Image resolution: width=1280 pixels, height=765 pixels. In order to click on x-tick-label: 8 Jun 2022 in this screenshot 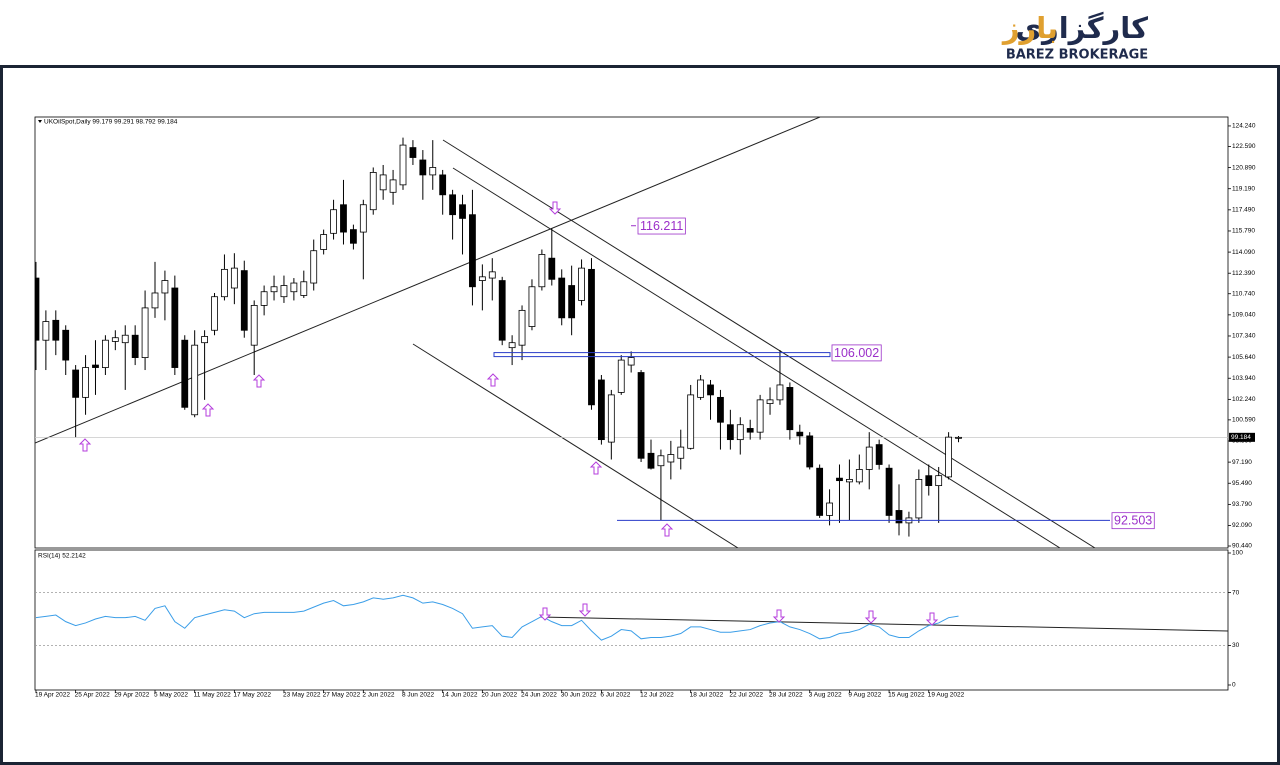, I will do `click(418, 695)`.